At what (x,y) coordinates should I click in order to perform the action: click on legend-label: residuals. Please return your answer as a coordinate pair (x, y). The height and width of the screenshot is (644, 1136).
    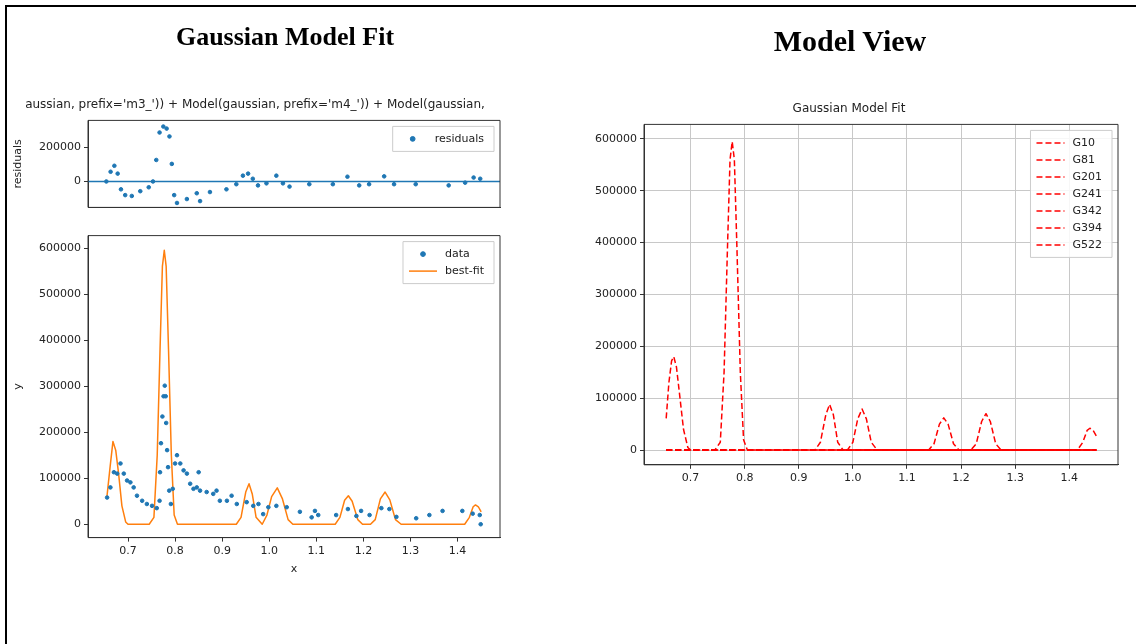
    Looking at the image, I should click on (459, 138).